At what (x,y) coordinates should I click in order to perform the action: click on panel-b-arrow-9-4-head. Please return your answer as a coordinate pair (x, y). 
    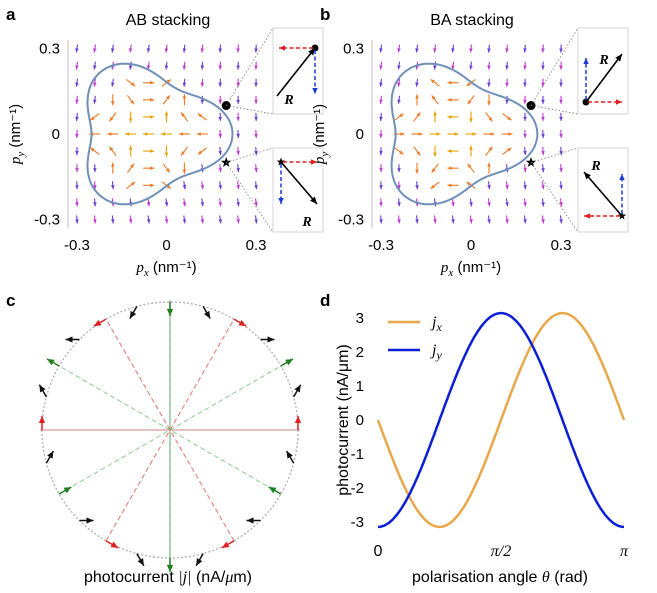
    Looking at the image, I should click on (543, 153).